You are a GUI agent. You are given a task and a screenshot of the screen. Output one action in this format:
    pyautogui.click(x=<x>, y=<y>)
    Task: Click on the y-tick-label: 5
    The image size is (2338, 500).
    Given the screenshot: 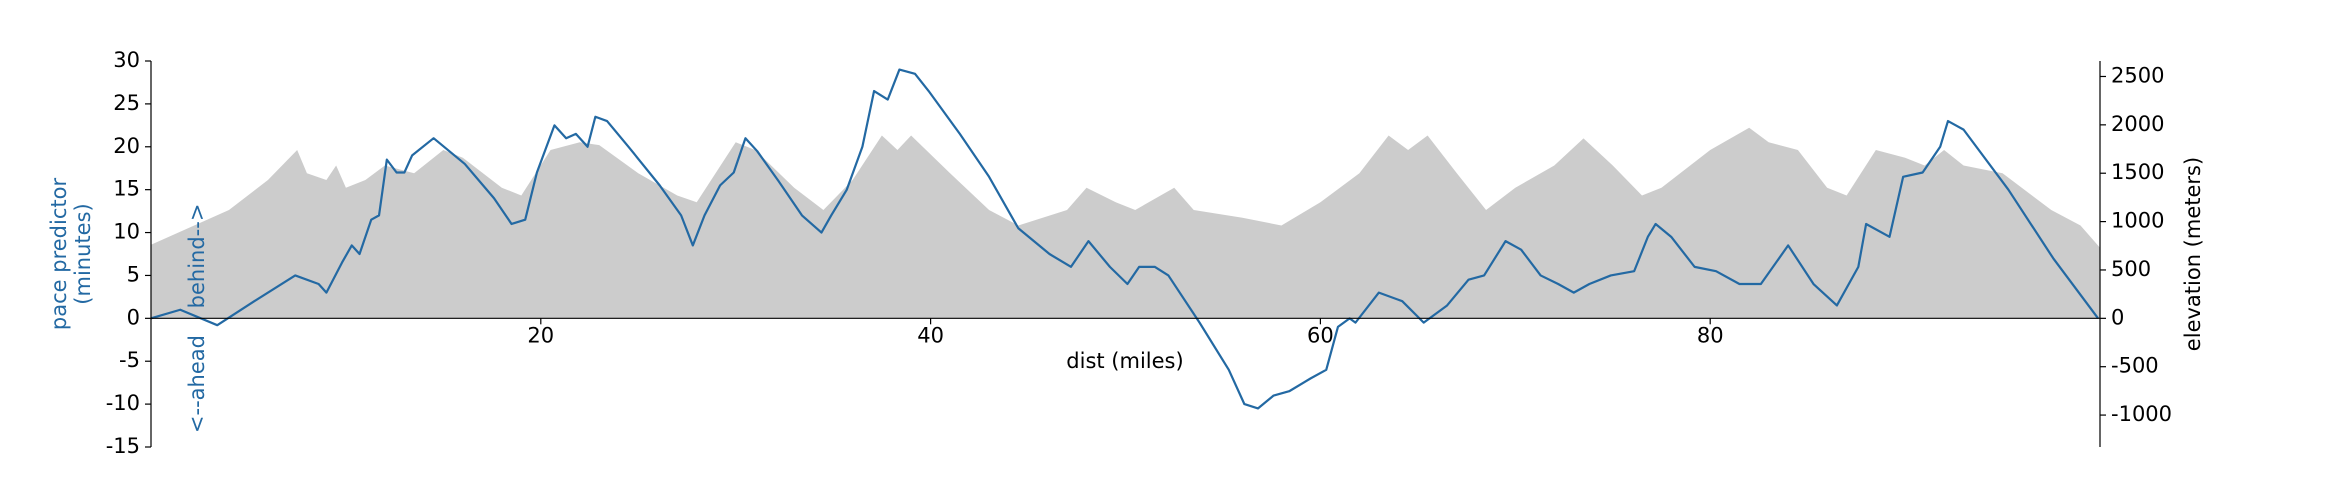 What is the action you would take?
    pyautogui.click(x=133, y=274)
    